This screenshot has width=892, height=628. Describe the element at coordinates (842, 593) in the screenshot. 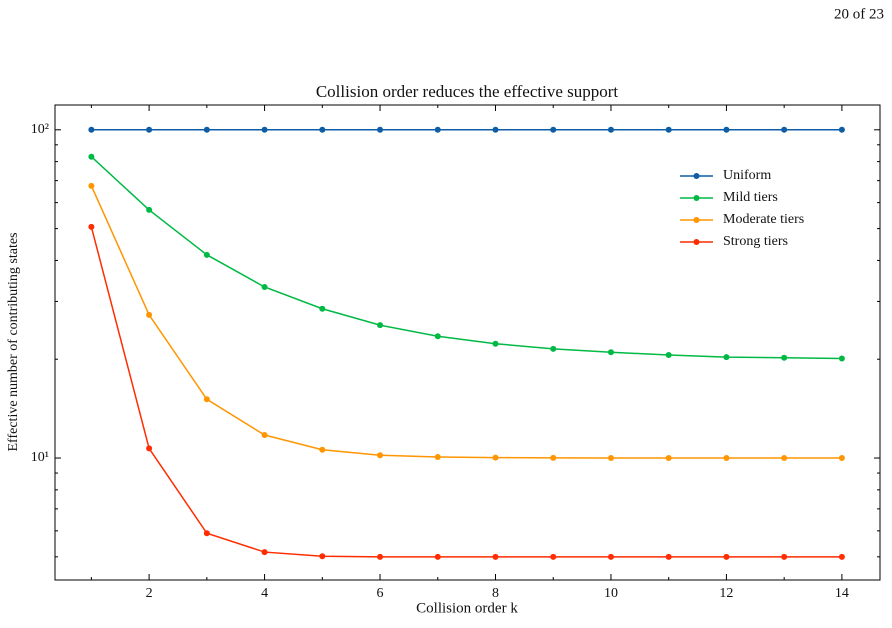

I see `x-tick-label: 14` at that location.